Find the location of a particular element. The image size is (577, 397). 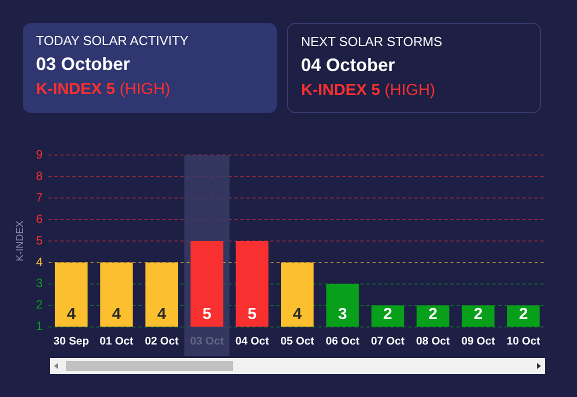

y-tick-label: 3 is located at coordinates (39, 283).